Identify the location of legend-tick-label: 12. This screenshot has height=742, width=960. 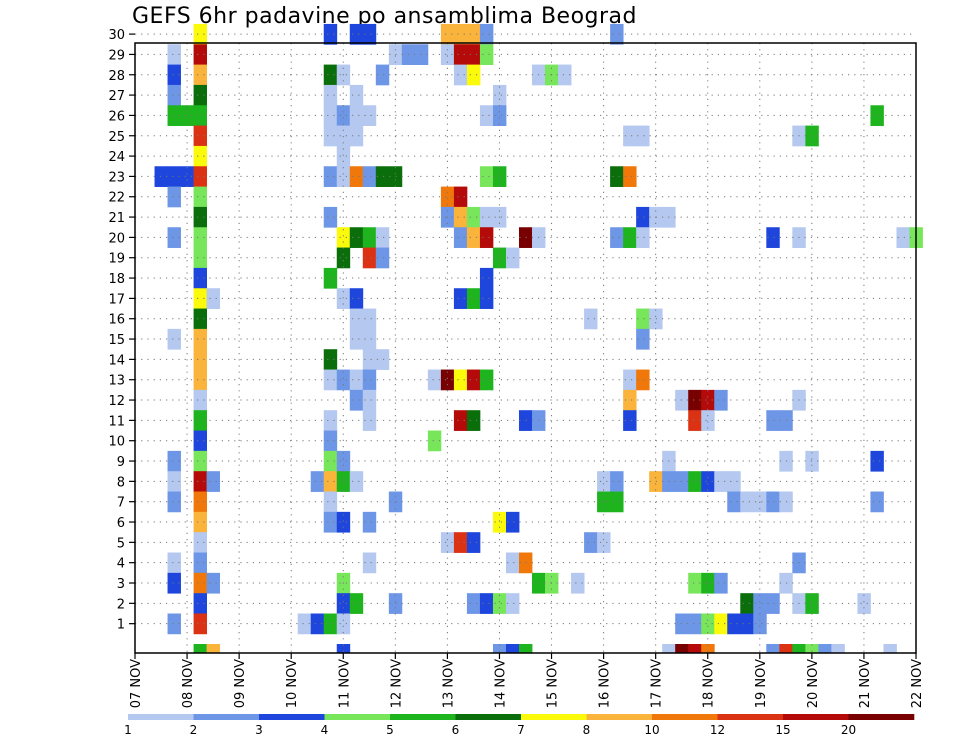
(717, 730).